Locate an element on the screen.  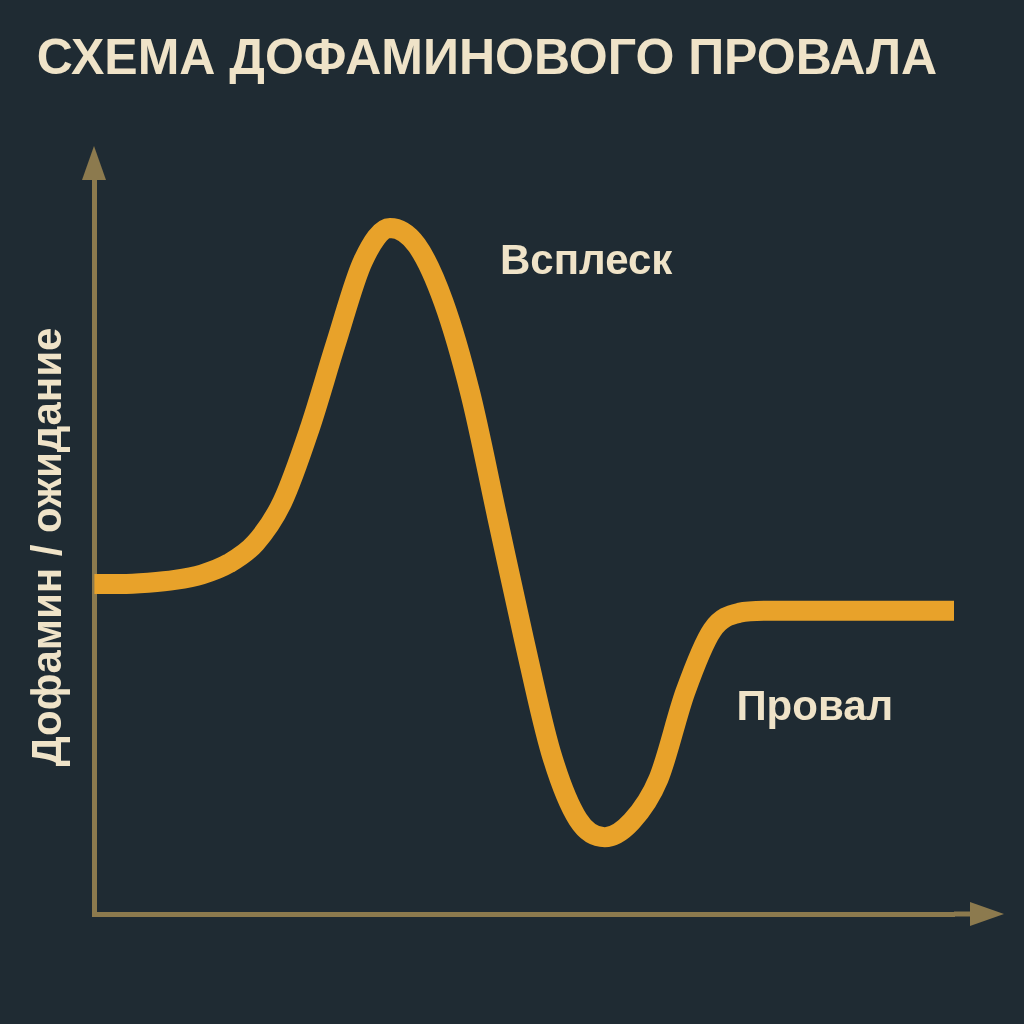
y-axis-title: Дофамин / ожидание is located at coordinates (46, 547).